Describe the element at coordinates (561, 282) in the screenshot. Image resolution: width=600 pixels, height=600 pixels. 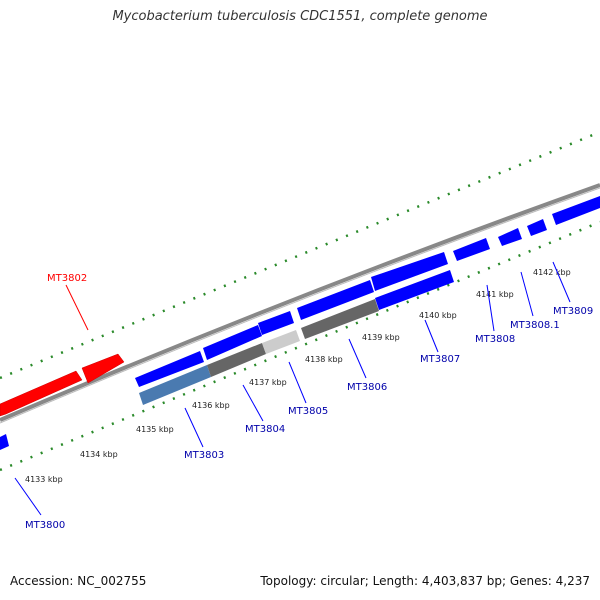
I see `leader-mt3809` at that location.